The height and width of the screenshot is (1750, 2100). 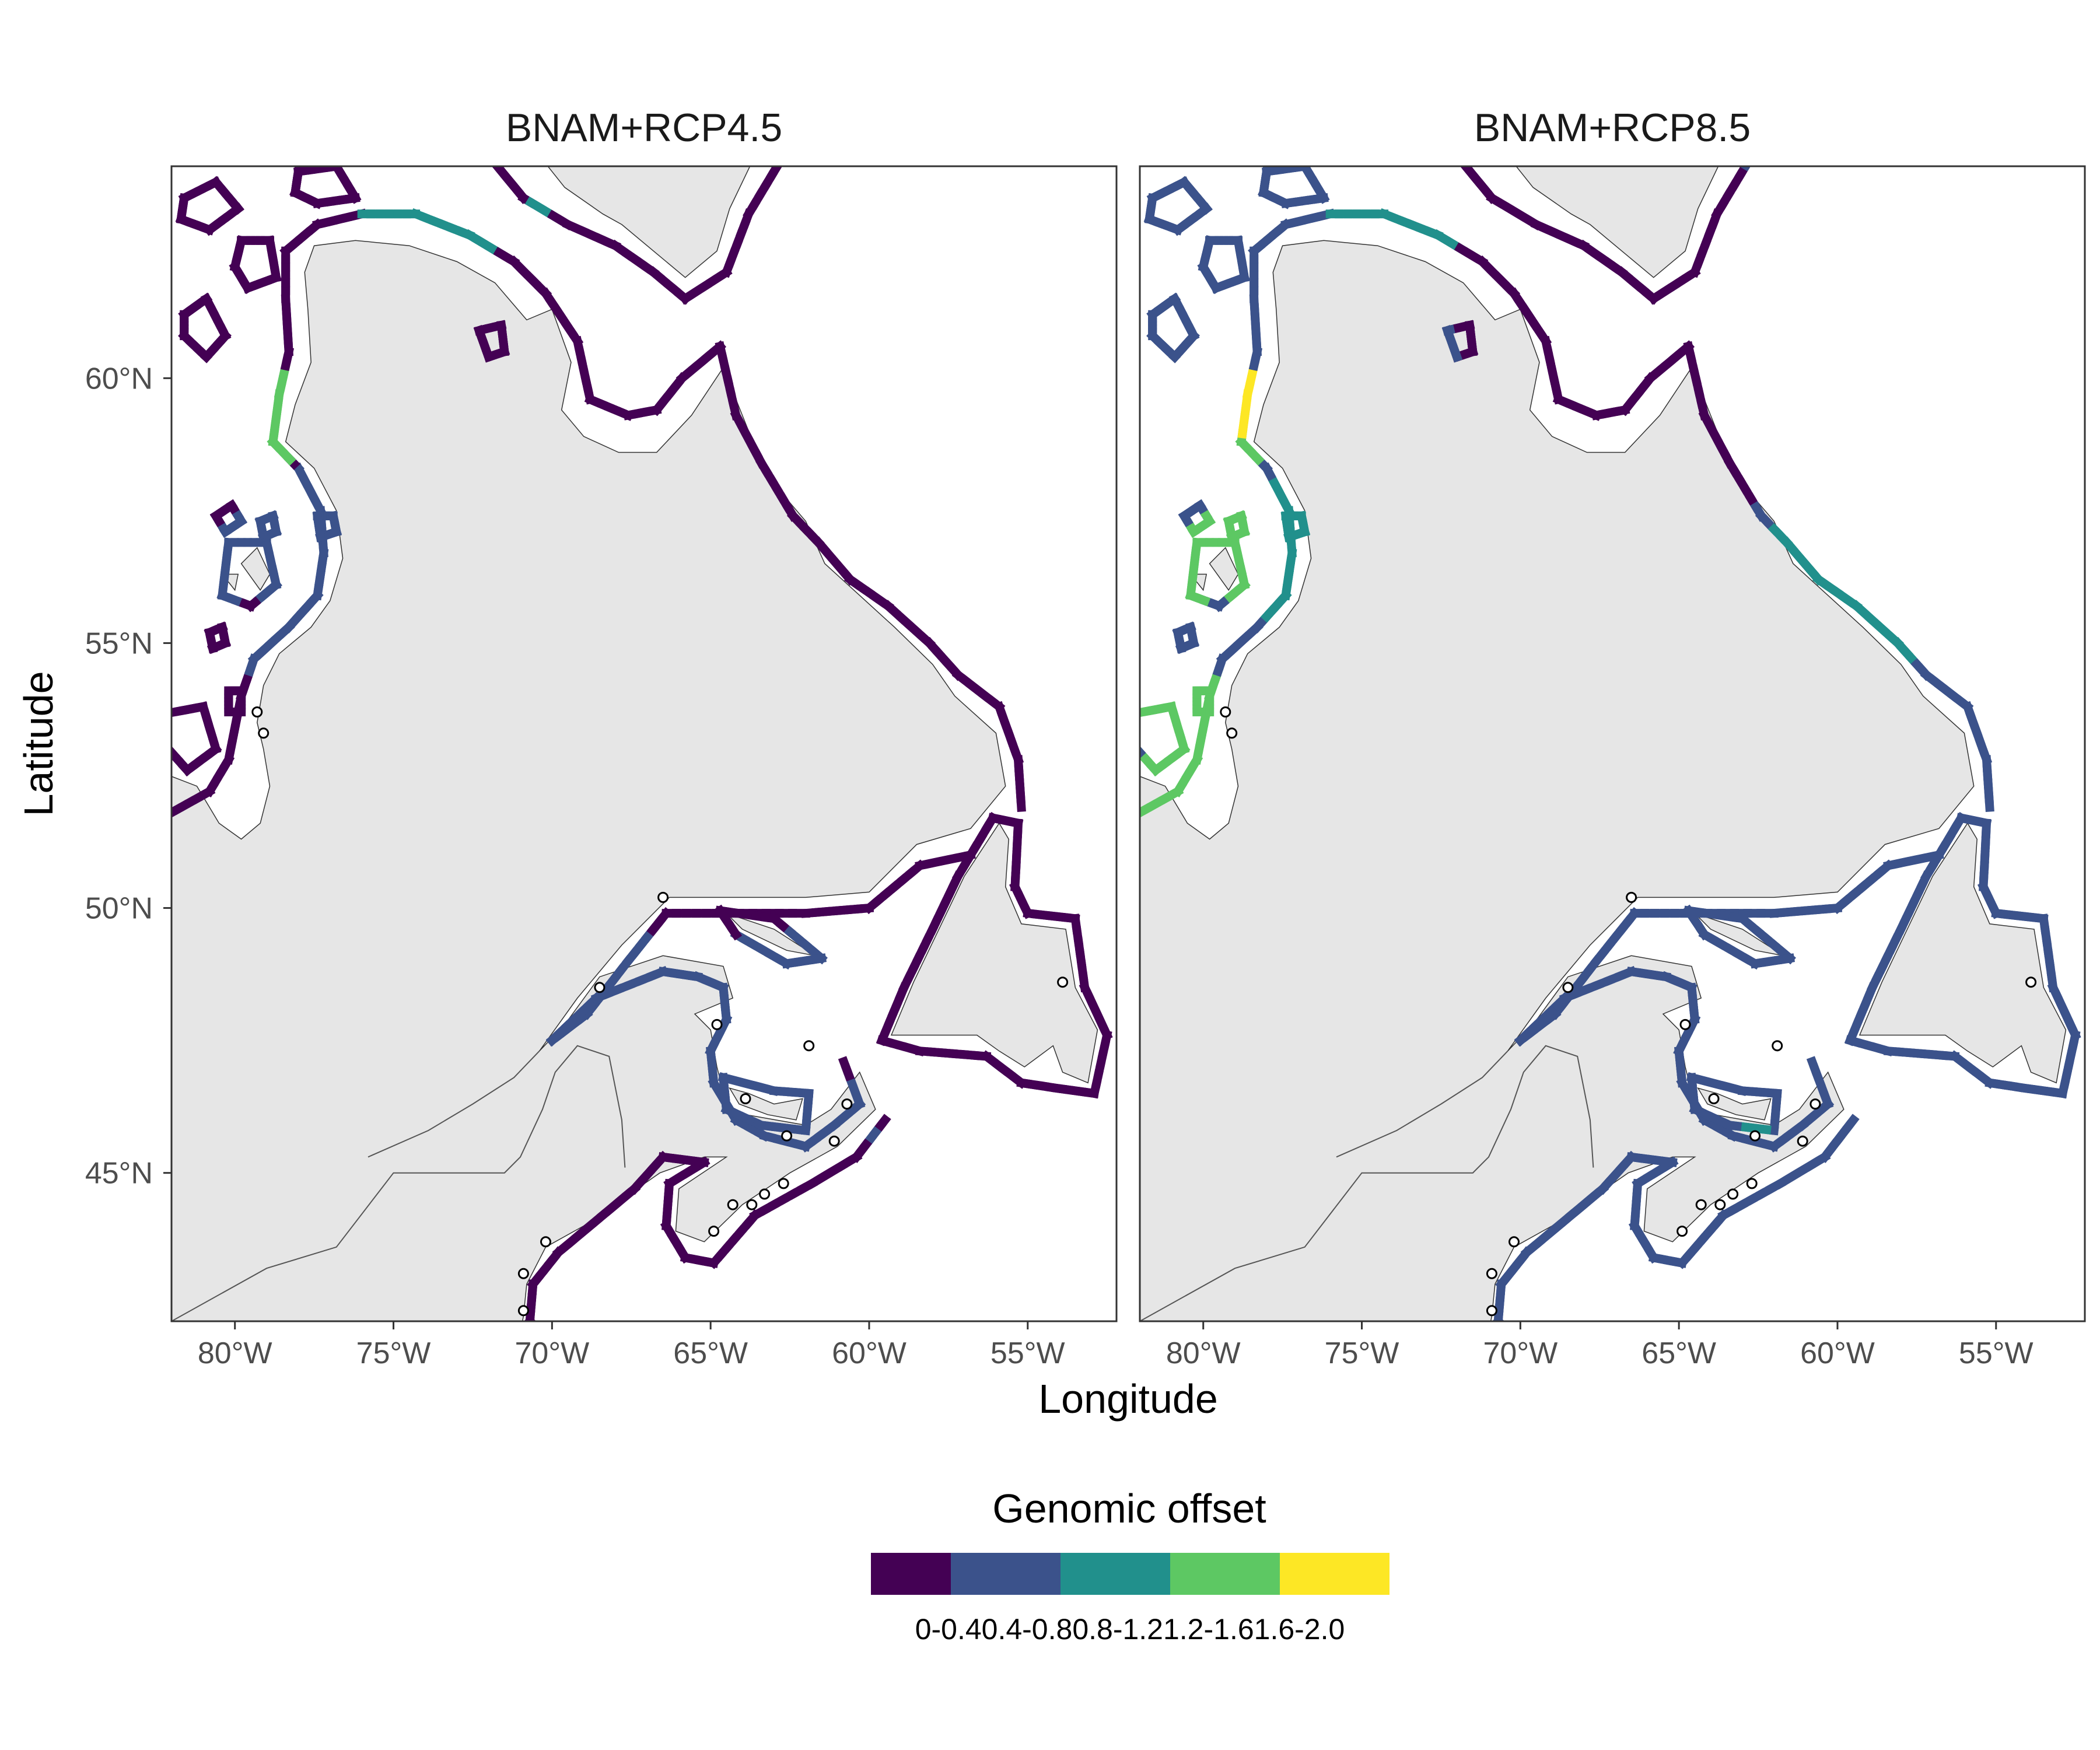 I want to click on x-tick-label: 60°W, so click(x=1838, y=1353).